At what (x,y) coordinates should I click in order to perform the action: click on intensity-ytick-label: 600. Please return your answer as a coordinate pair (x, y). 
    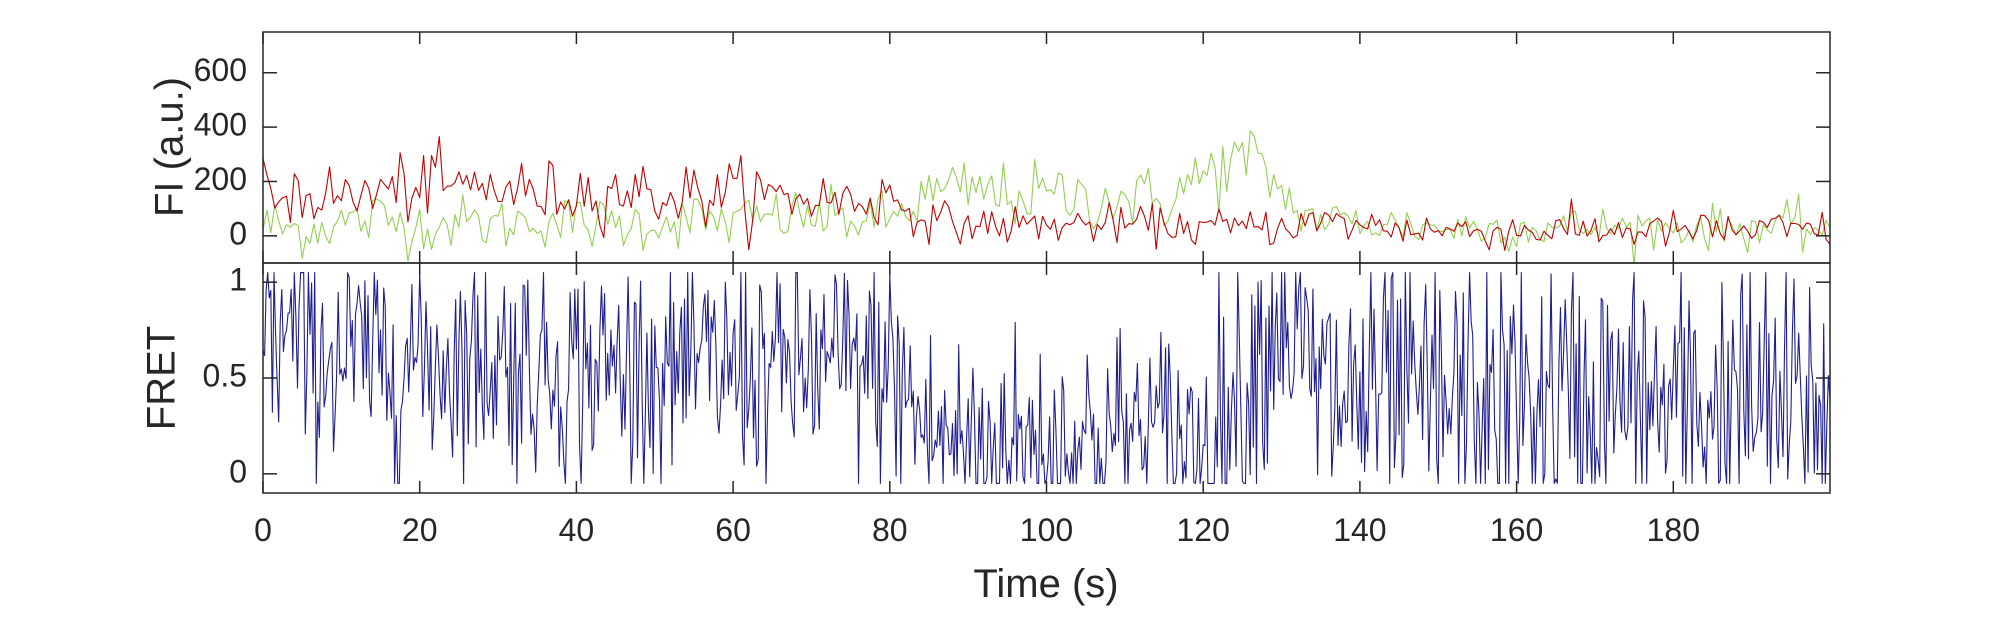
    Looking at the image, I should click on (220, 70).